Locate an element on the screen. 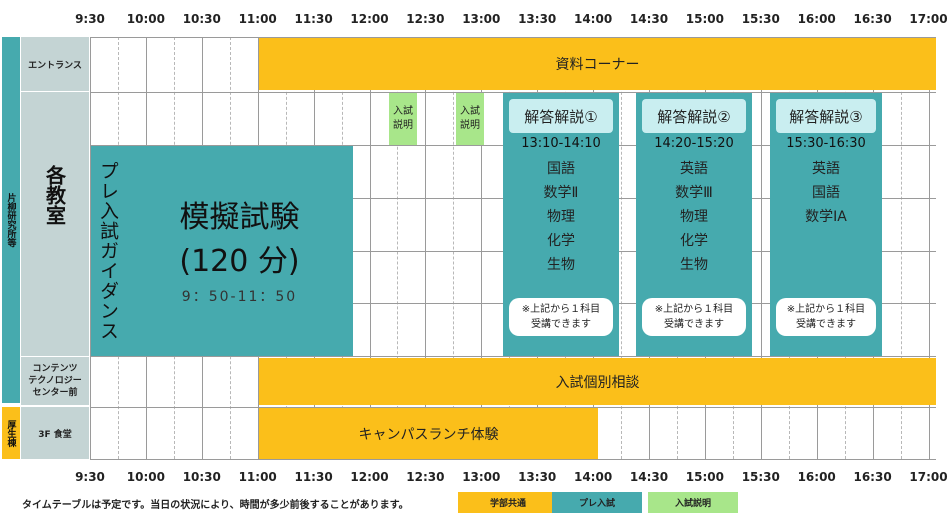 The image size is (950, 524). answer-session-1-time: 13:10-14:10 is located at coordinates (561, 143).